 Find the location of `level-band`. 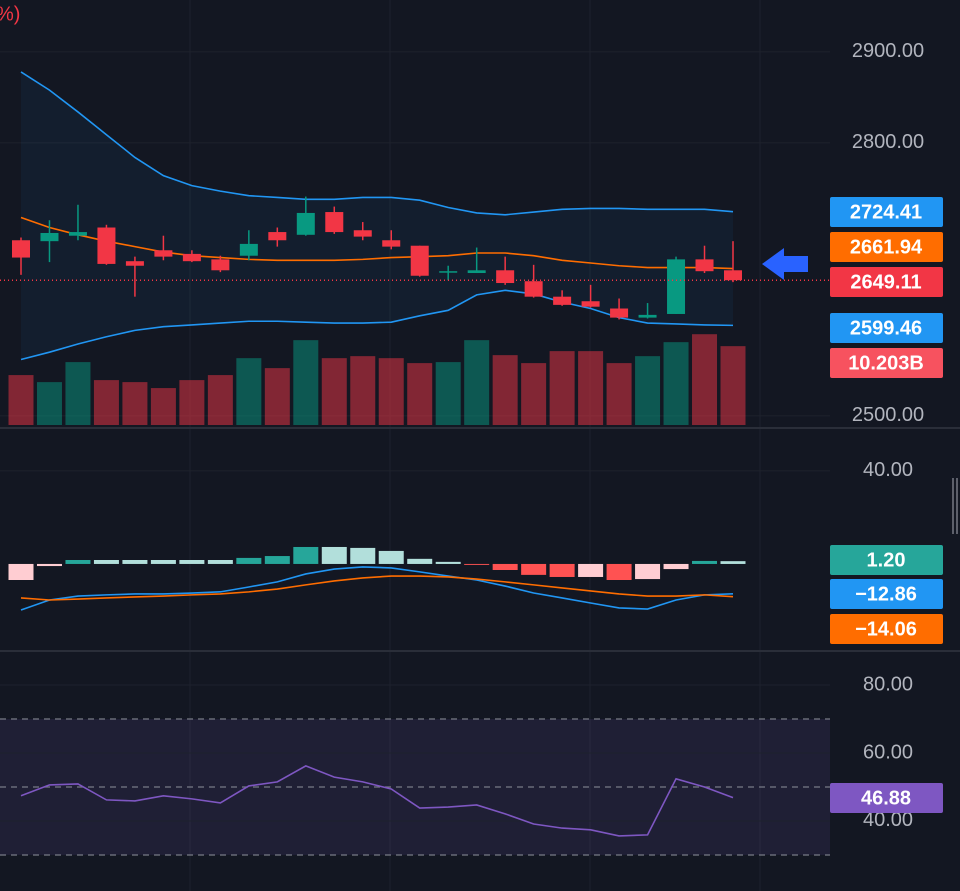

level-band is located at coordinates (415, 786).